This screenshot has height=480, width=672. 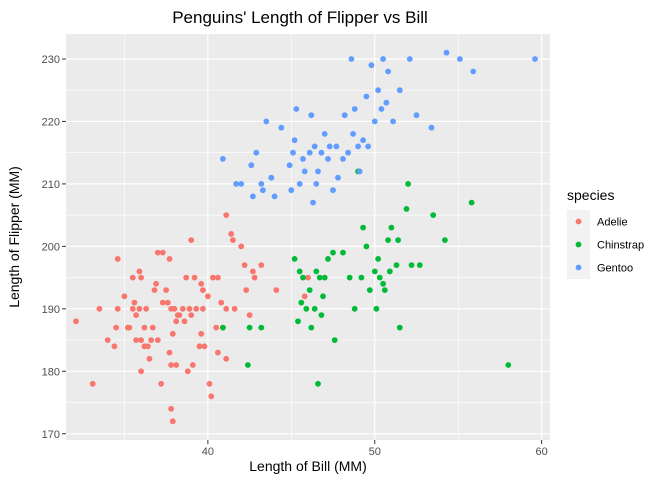 What do you see at coordinates (51, 435) in the screenshot?
I see `y-tick-label: 170` at bounding box center [51, 435].